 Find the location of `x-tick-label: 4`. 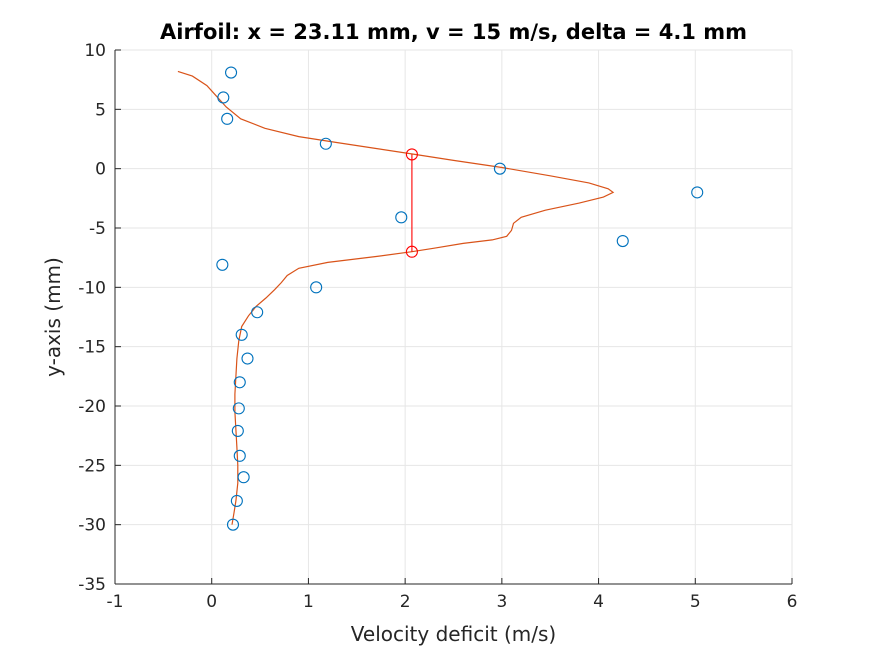

x-tick-label: 4 is located at coordinates (598, 602).